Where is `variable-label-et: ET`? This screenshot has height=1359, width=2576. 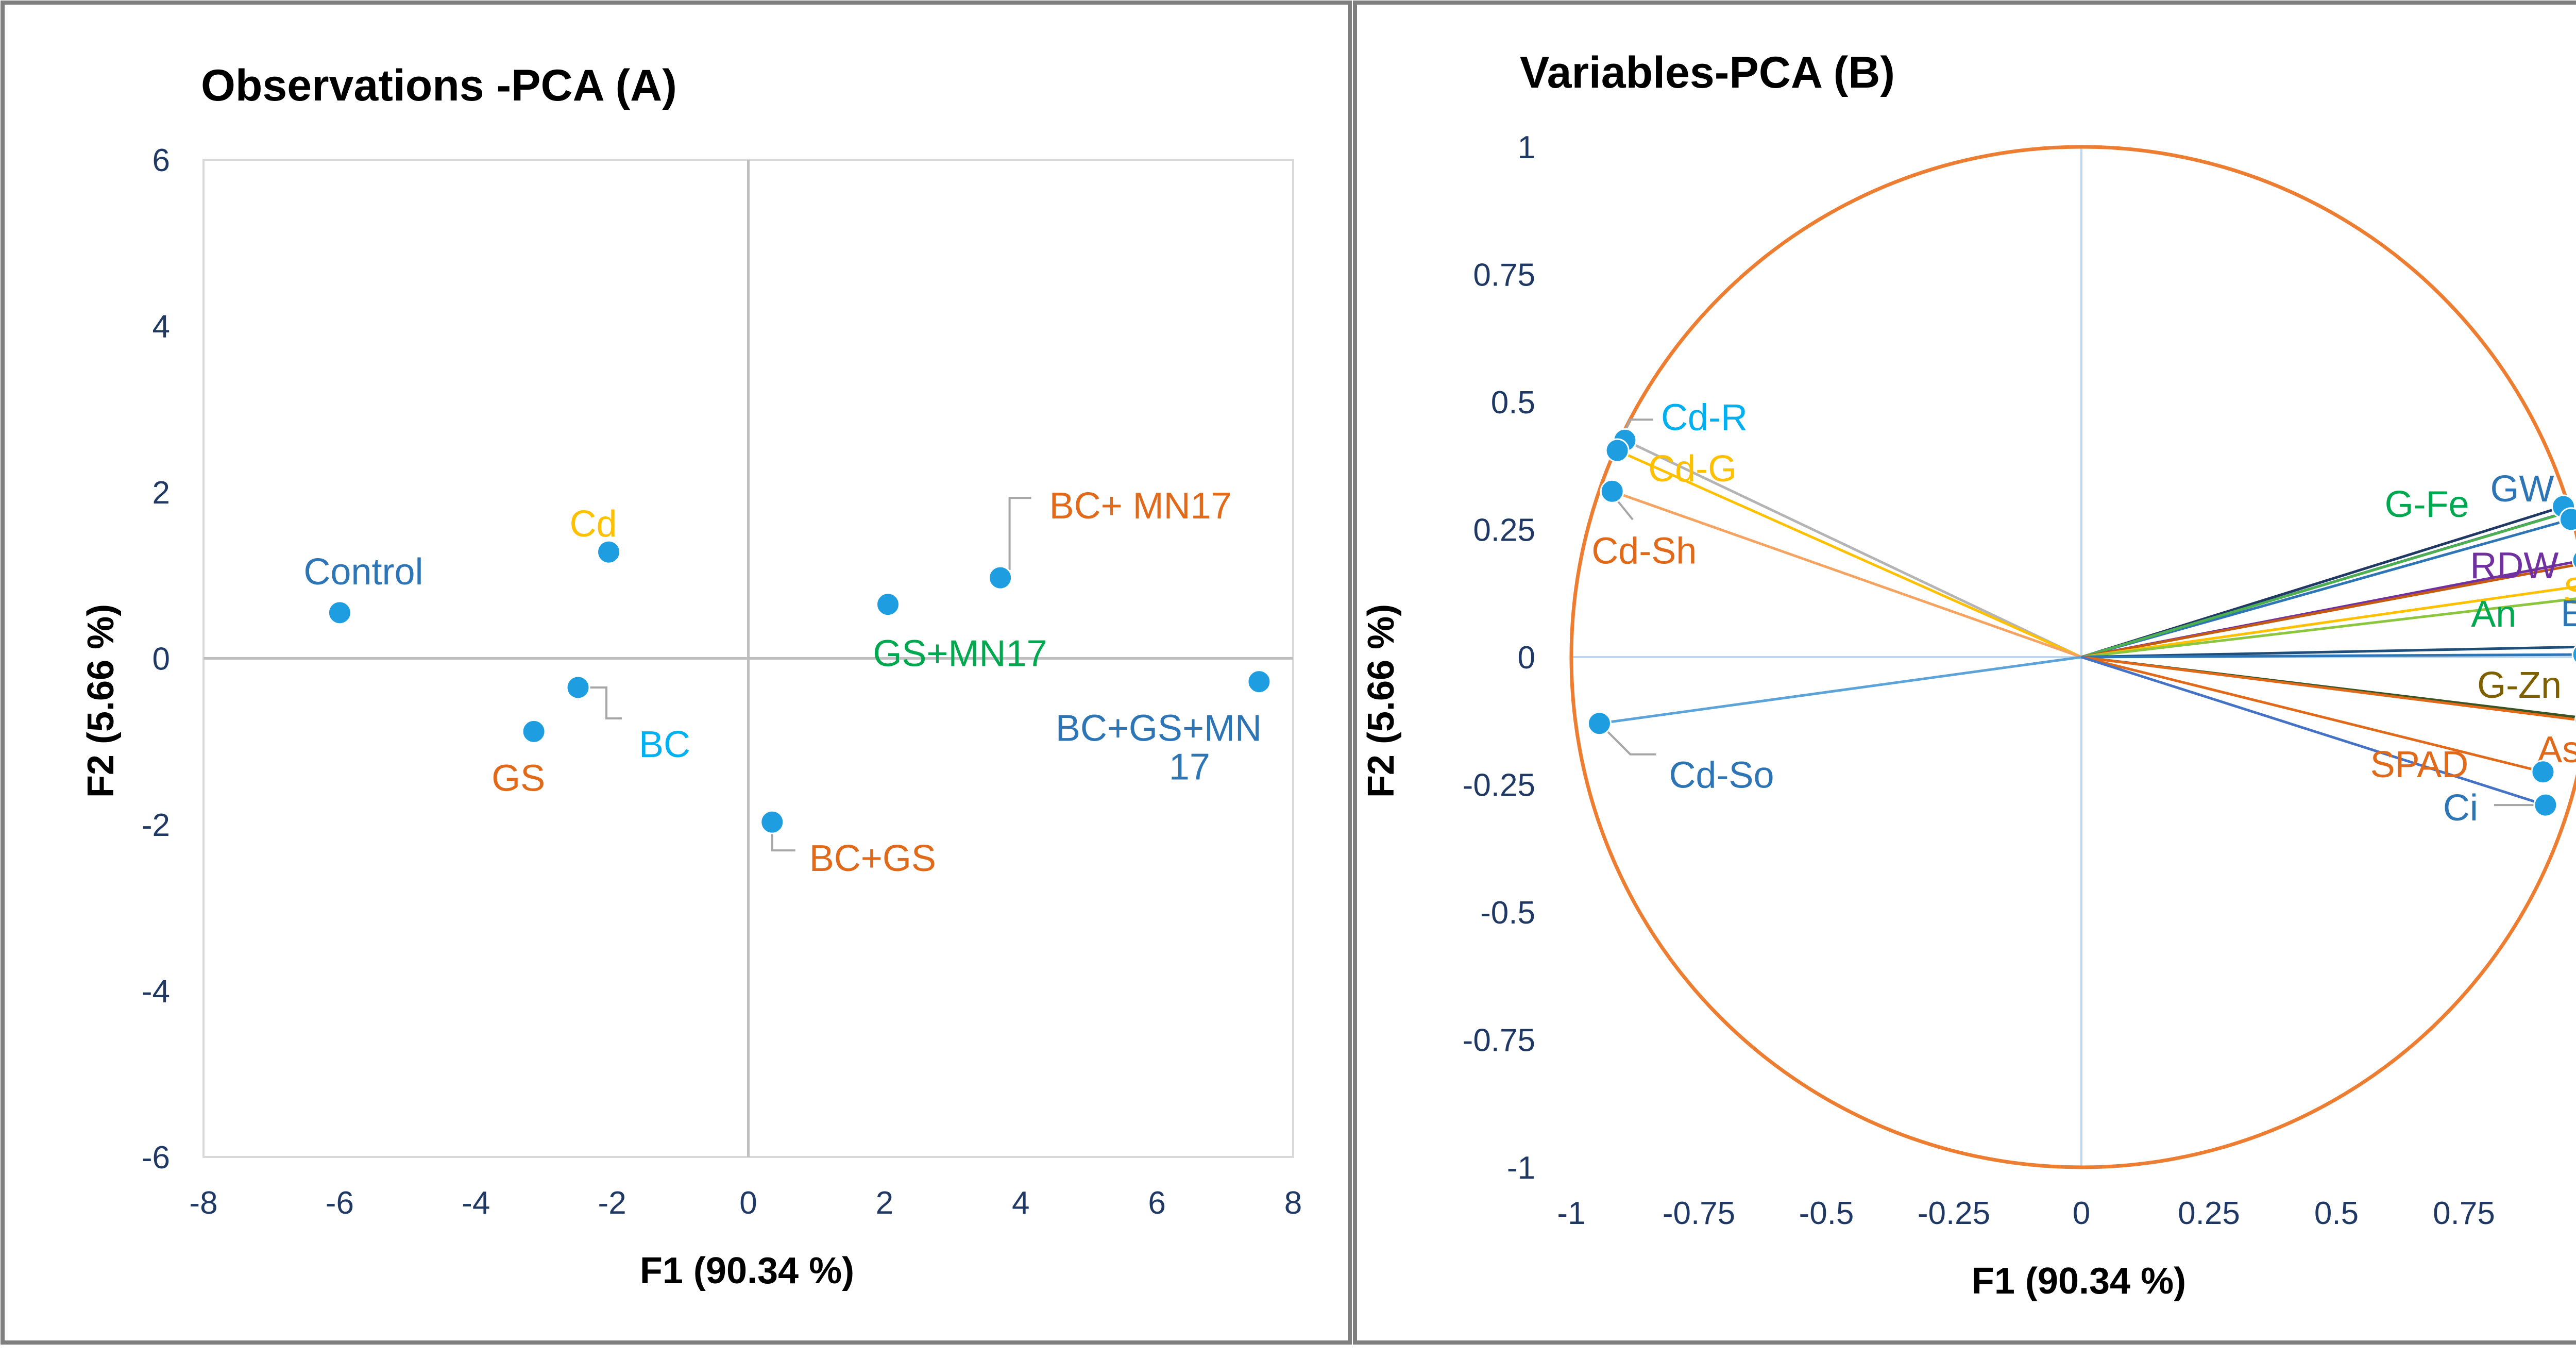 variable-label-et: ET is located at coordinates (2568, 613).